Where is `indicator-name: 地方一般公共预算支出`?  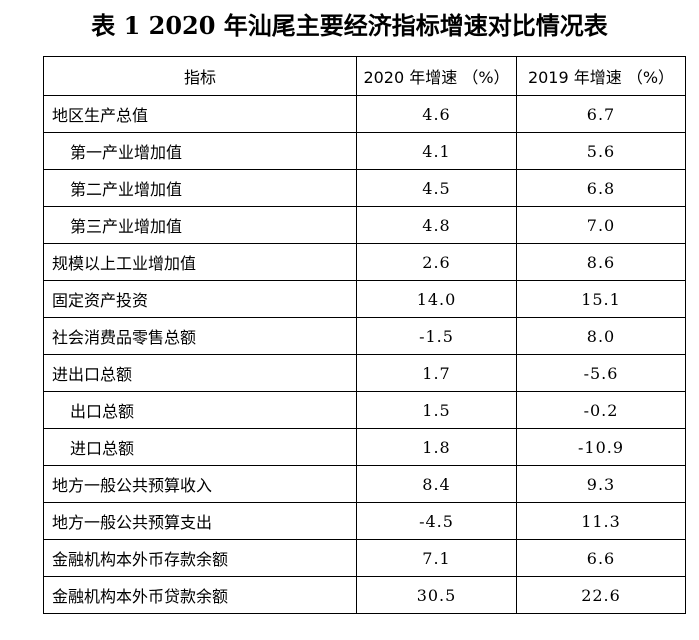
indicator-name: 地方一般公共预算支出 is located at coordinates (200, 521).